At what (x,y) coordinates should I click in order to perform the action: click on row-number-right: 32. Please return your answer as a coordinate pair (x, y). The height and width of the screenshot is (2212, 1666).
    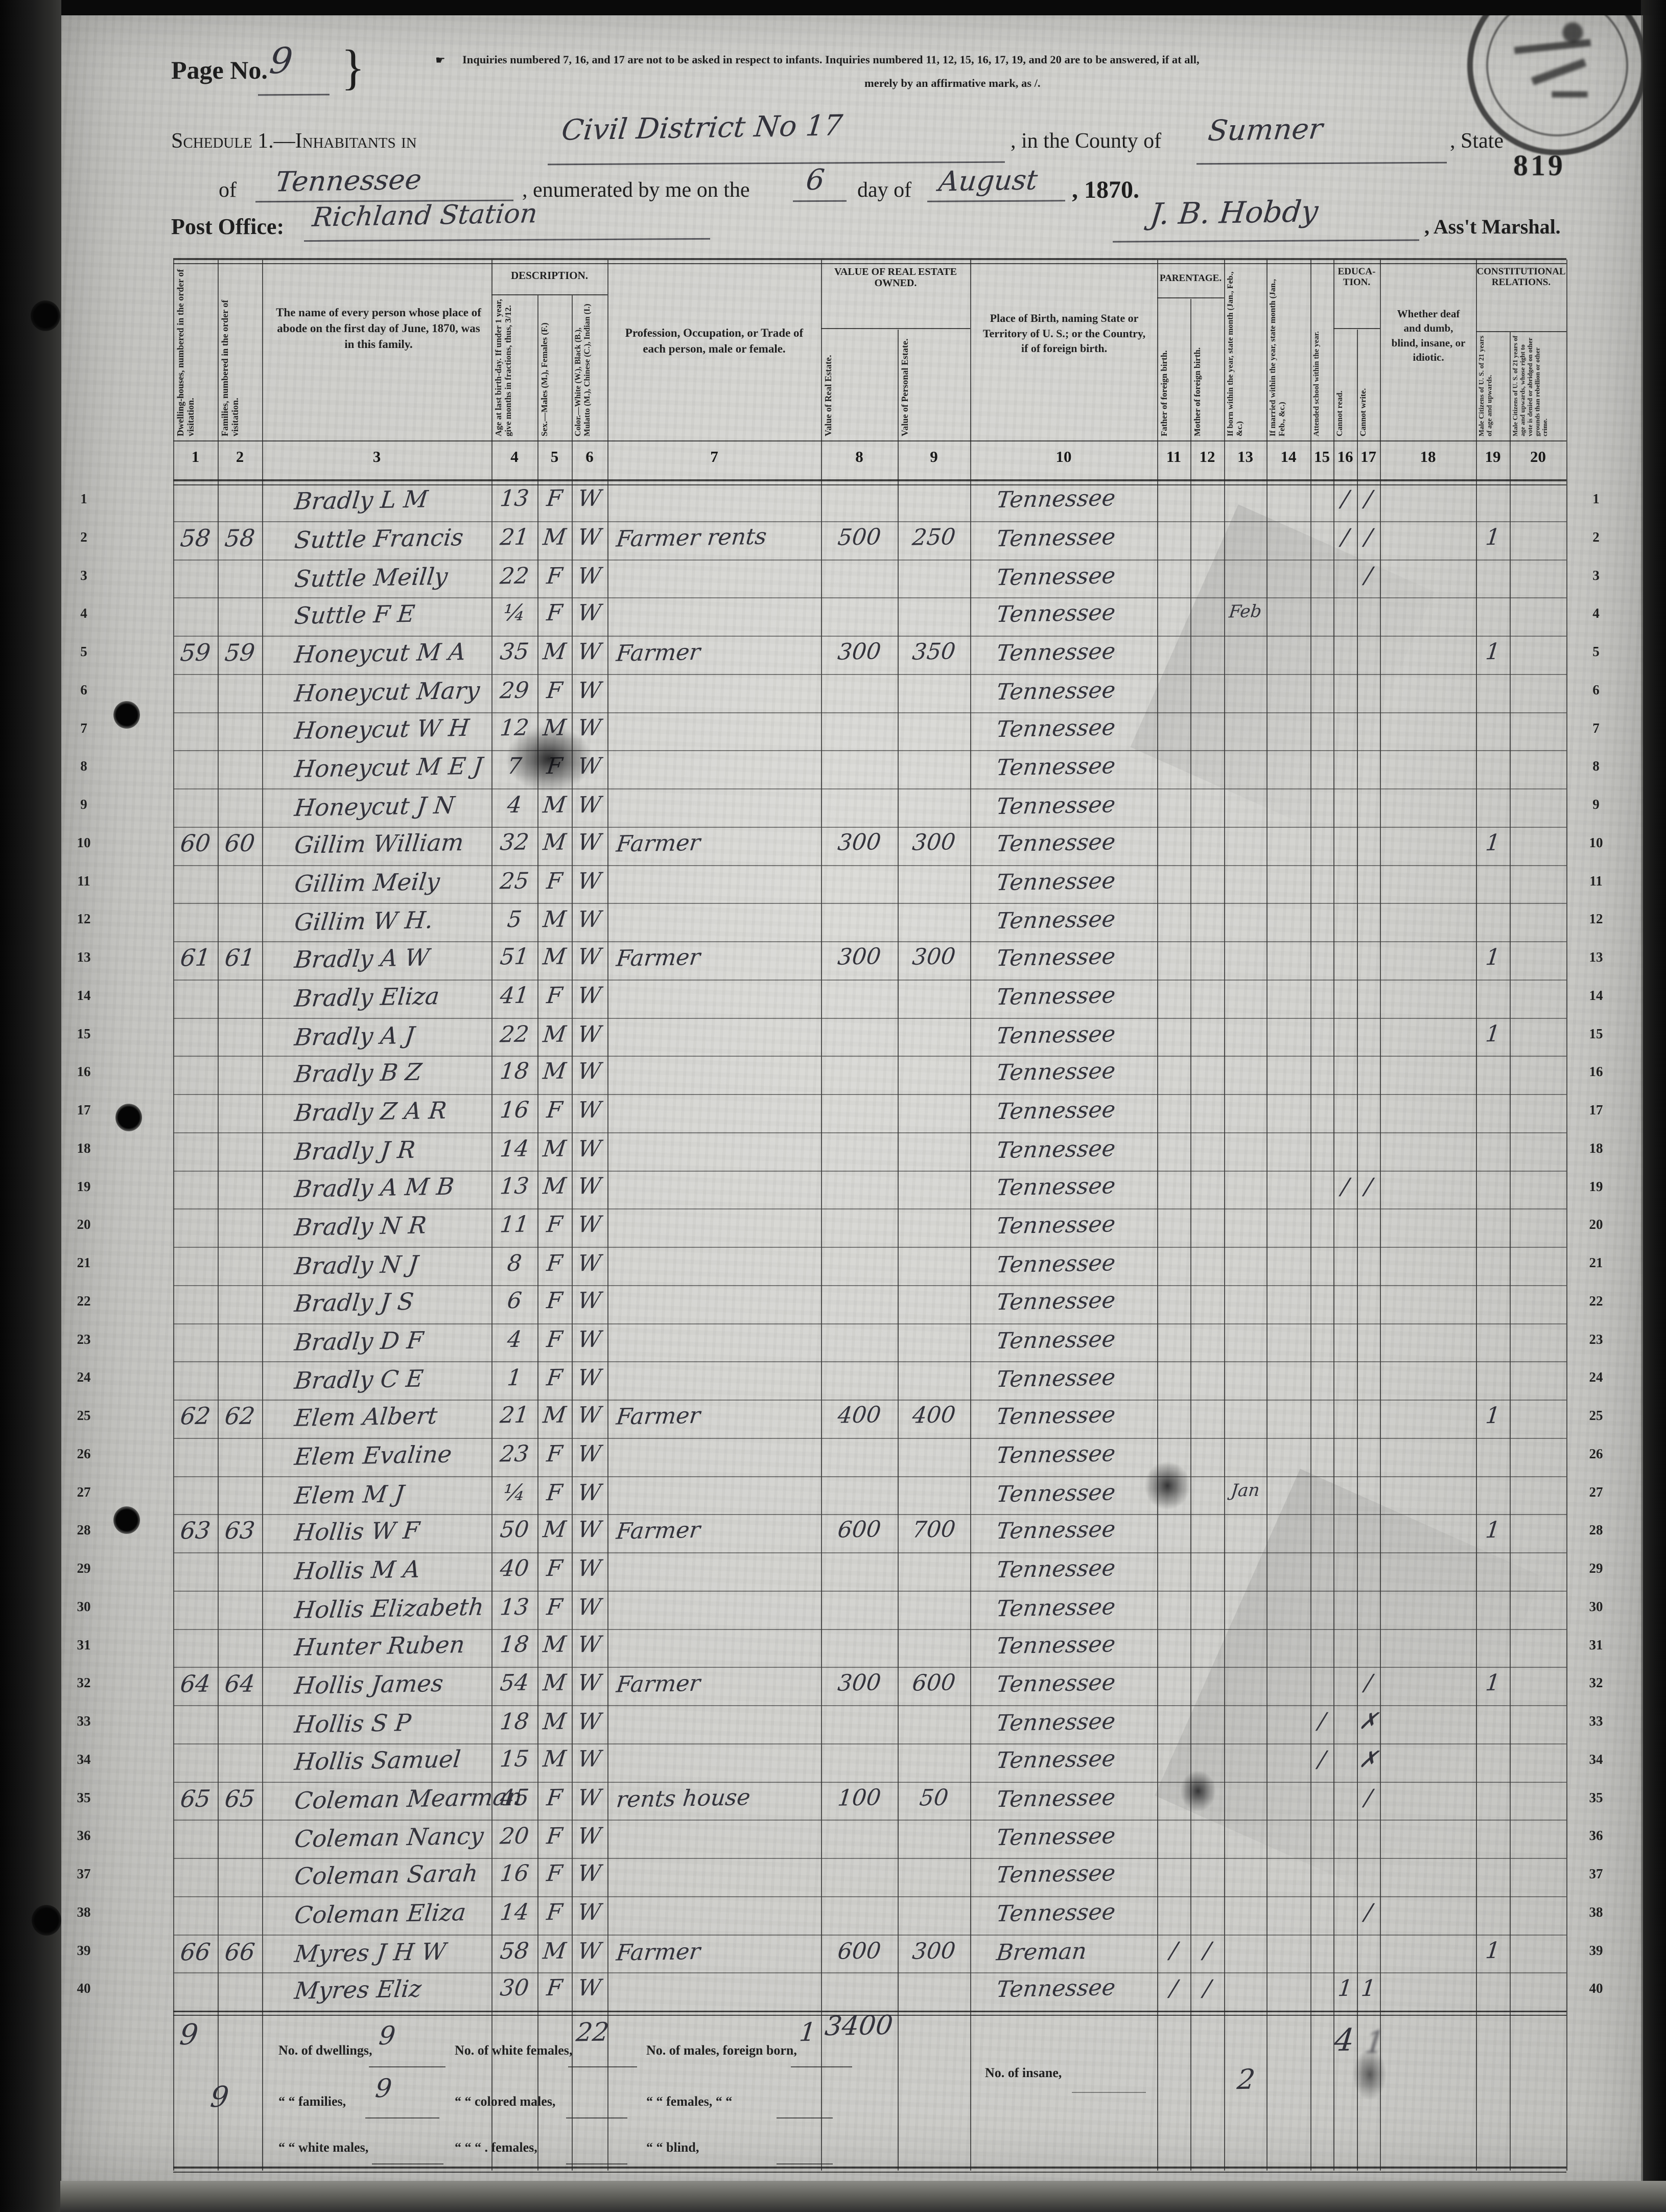
    Looking at the image, I should click on (1596, 1682).